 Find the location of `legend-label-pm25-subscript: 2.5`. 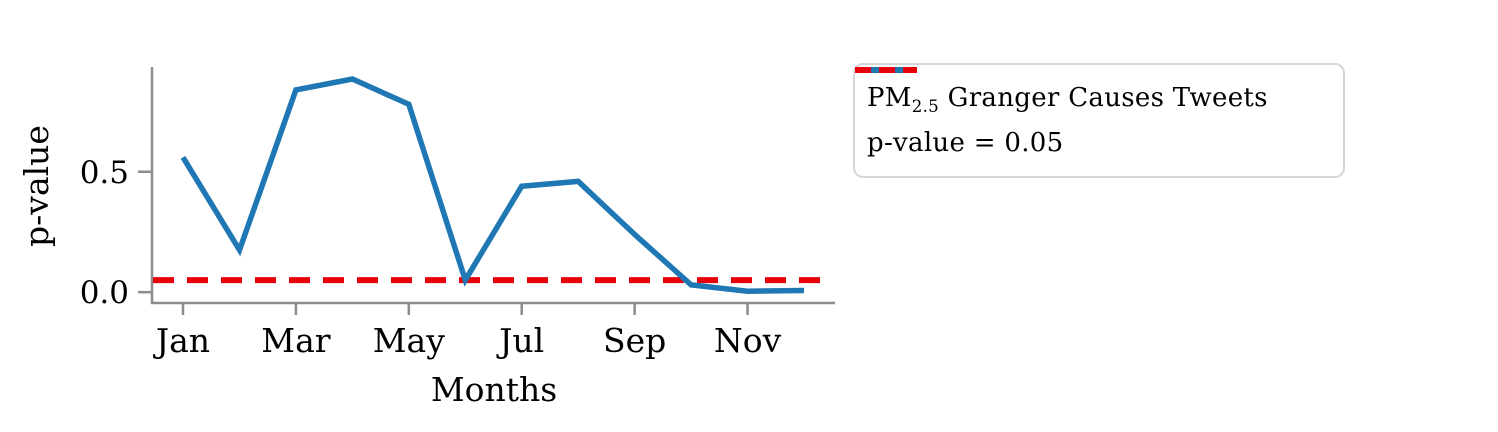

legend-label-pm25-subscript: 2.5 is located at coordinates (925, 107).